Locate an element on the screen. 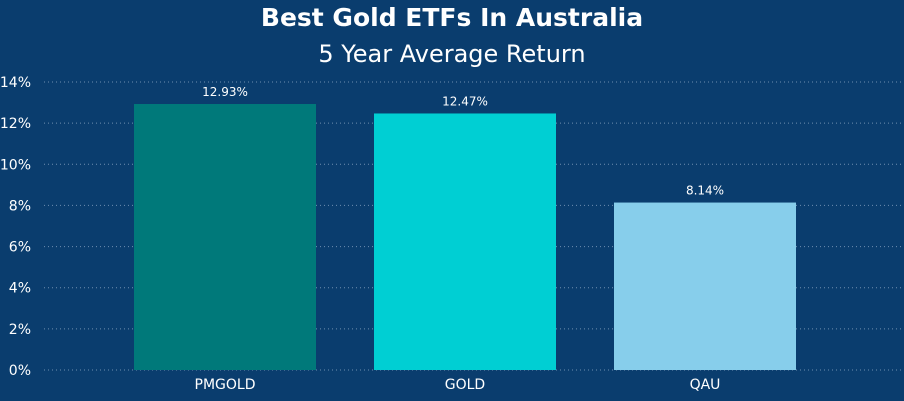 The height and width of the screenshot is (401, 904). y-tick-label: 8% is located at coordinates (20, 206).